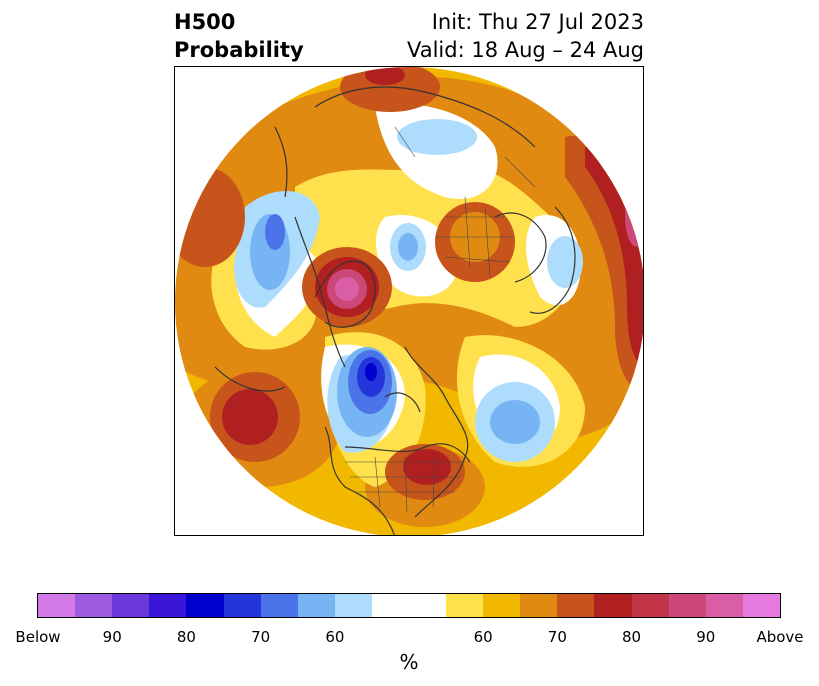 The height and width of the screenshot is (686, 819). Describe the element at coordinates (275, 232) in the screenshot. I see `below-70-80-area-west` at that location.